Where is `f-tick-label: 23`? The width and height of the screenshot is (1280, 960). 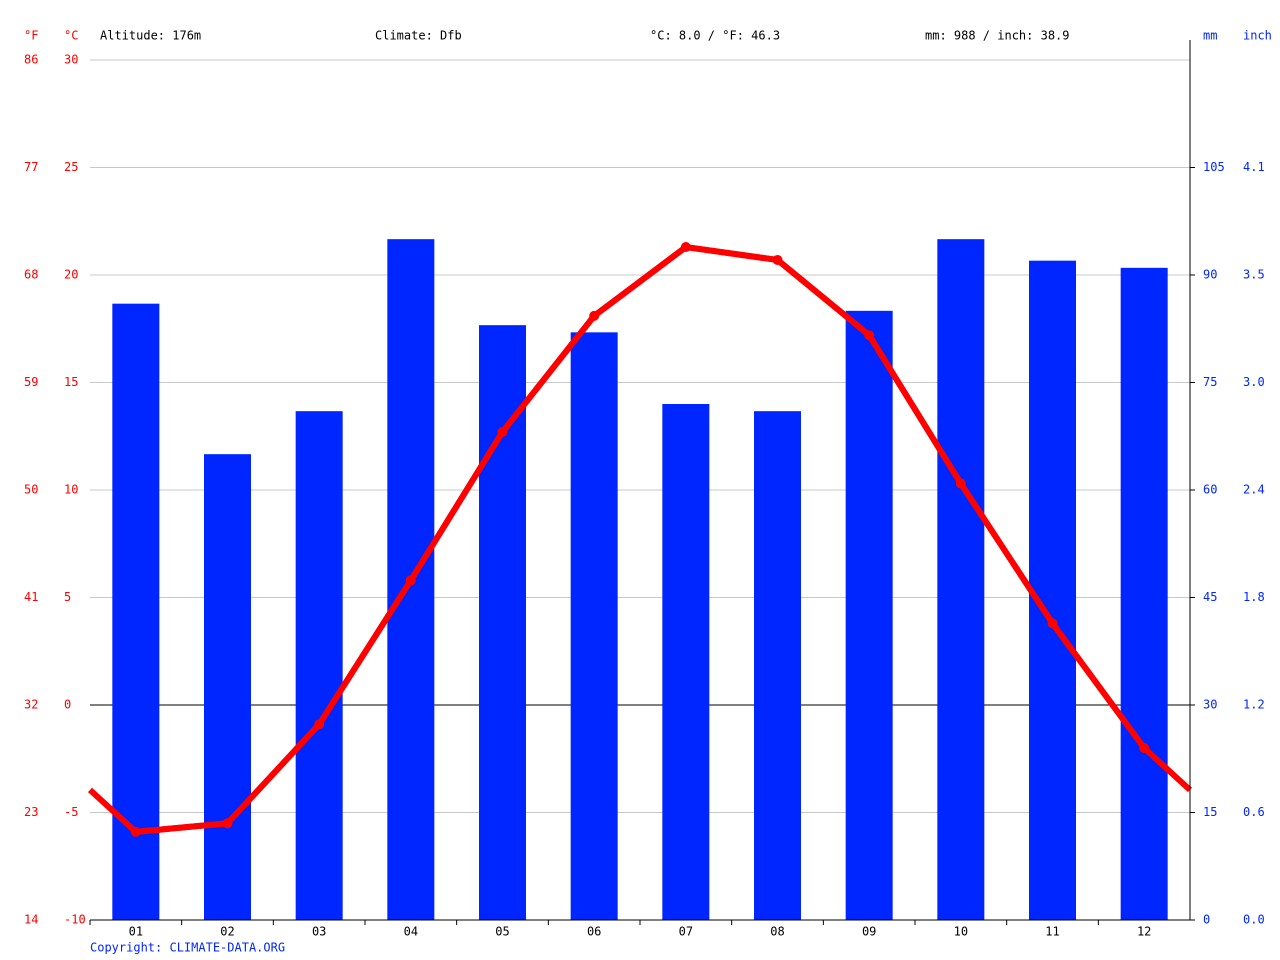
f-tick-label: 23 is located at coordinates (31, 812).